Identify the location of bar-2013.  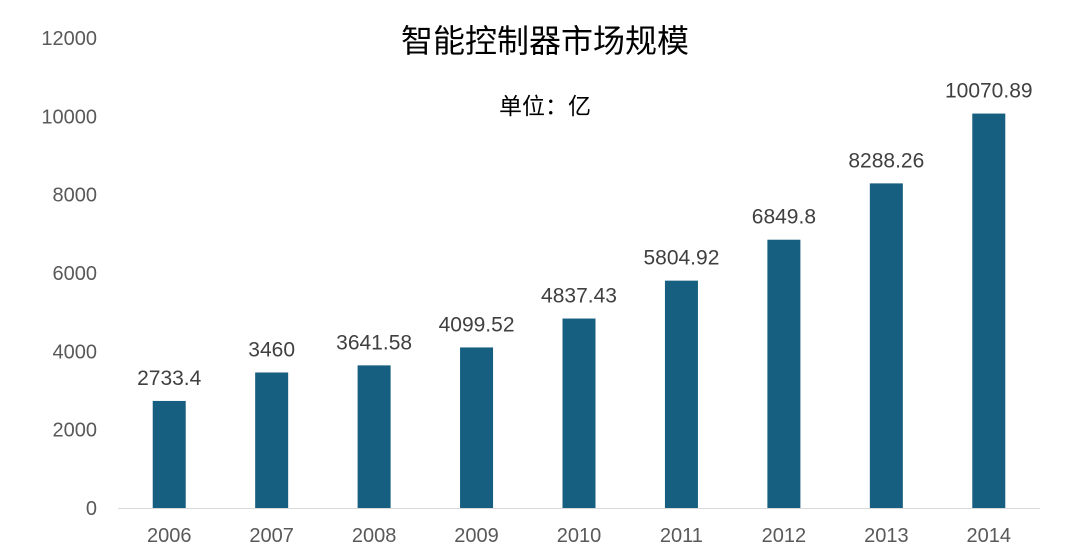
(886, 346).